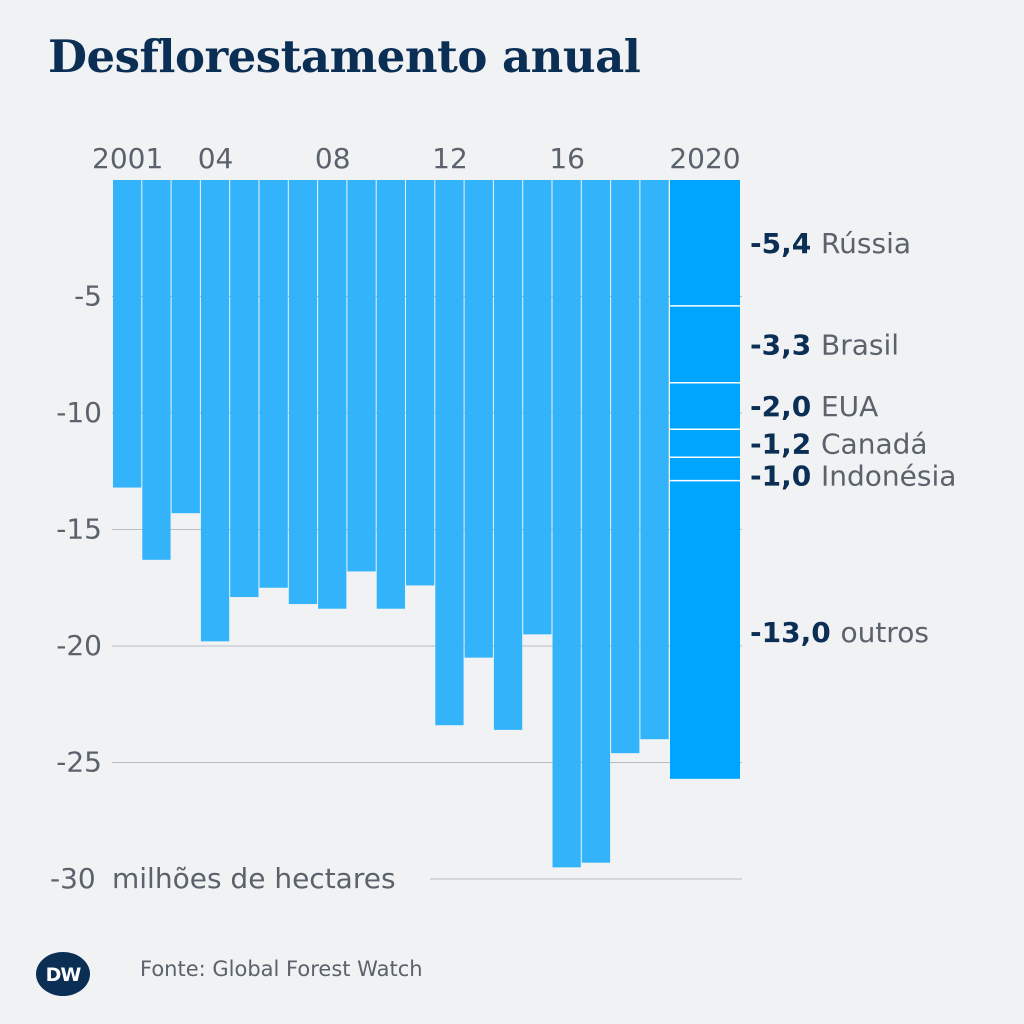  I want to click on bar-2020, so click(705, 479).